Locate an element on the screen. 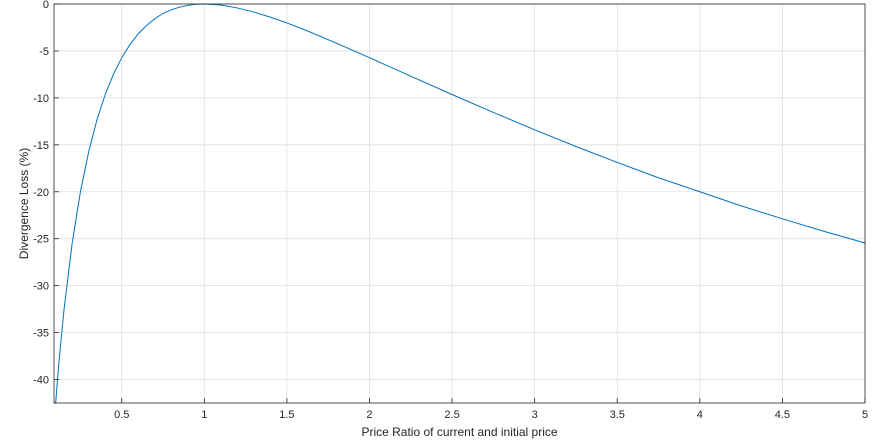 The width and height of the screenshot is (889, 443). x-tick-label: 5 is located at coordinates (865, 415).